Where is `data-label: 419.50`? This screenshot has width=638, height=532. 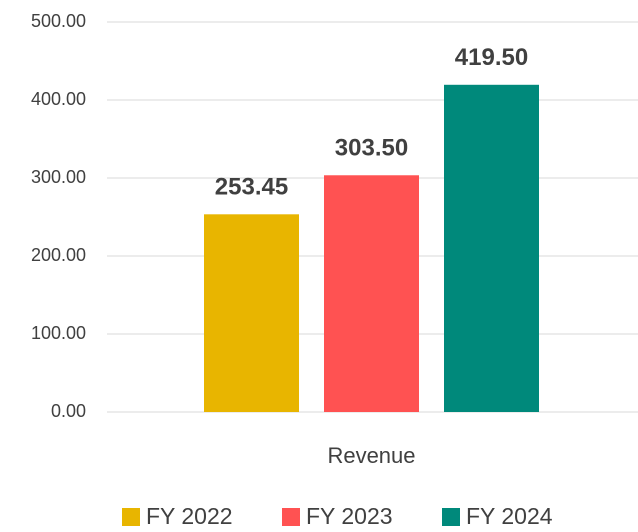 data-label: 419.50 is located at coordinates (491, 57).